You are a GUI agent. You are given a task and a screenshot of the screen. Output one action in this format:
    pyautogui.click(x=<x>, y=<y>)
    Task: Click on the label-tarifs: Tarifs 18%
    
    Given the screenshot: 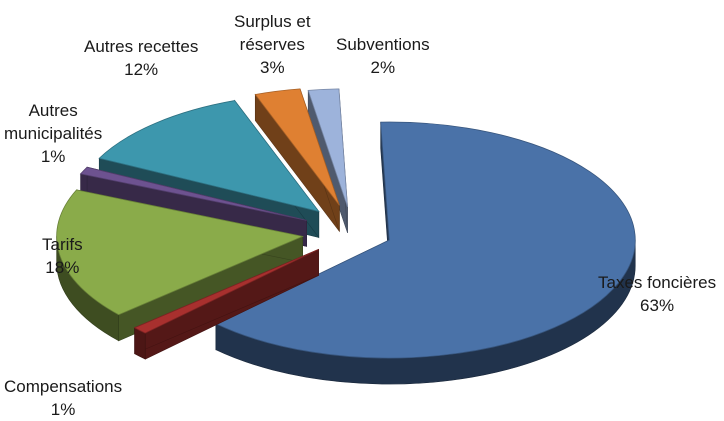 What is the action you would take?
    pyautogui.click(x=62, y=256)
    